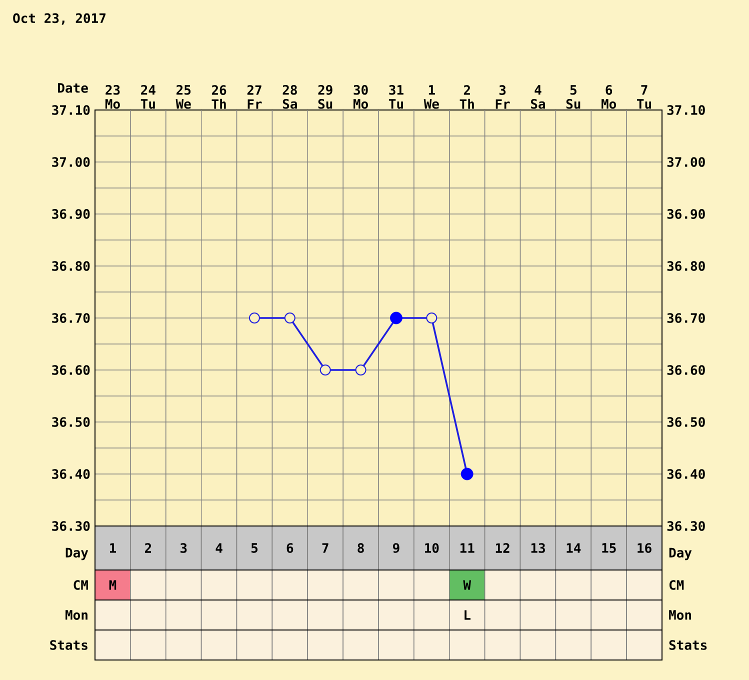 This screenshot has height=680, width=749. Describe the element at coordinates (609, 96) in the screenshot. I see `x-tick-label: 6 Mo` at that location.